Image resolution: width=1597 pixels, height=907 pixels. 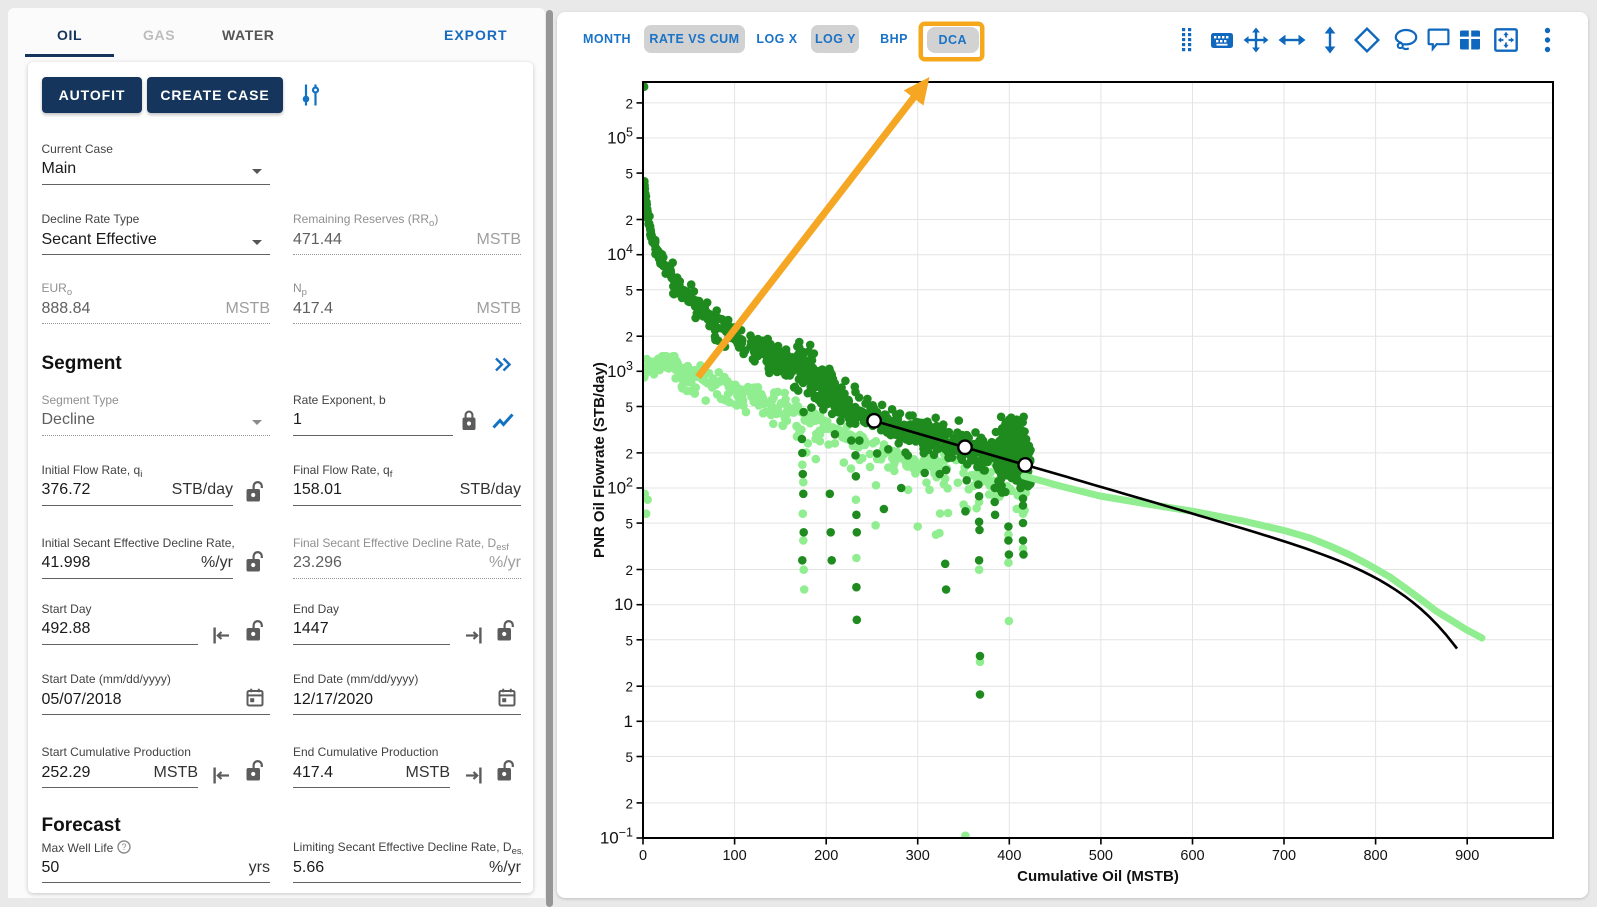 I want to click on svg-text: 600, so click(x=1192, y=856).